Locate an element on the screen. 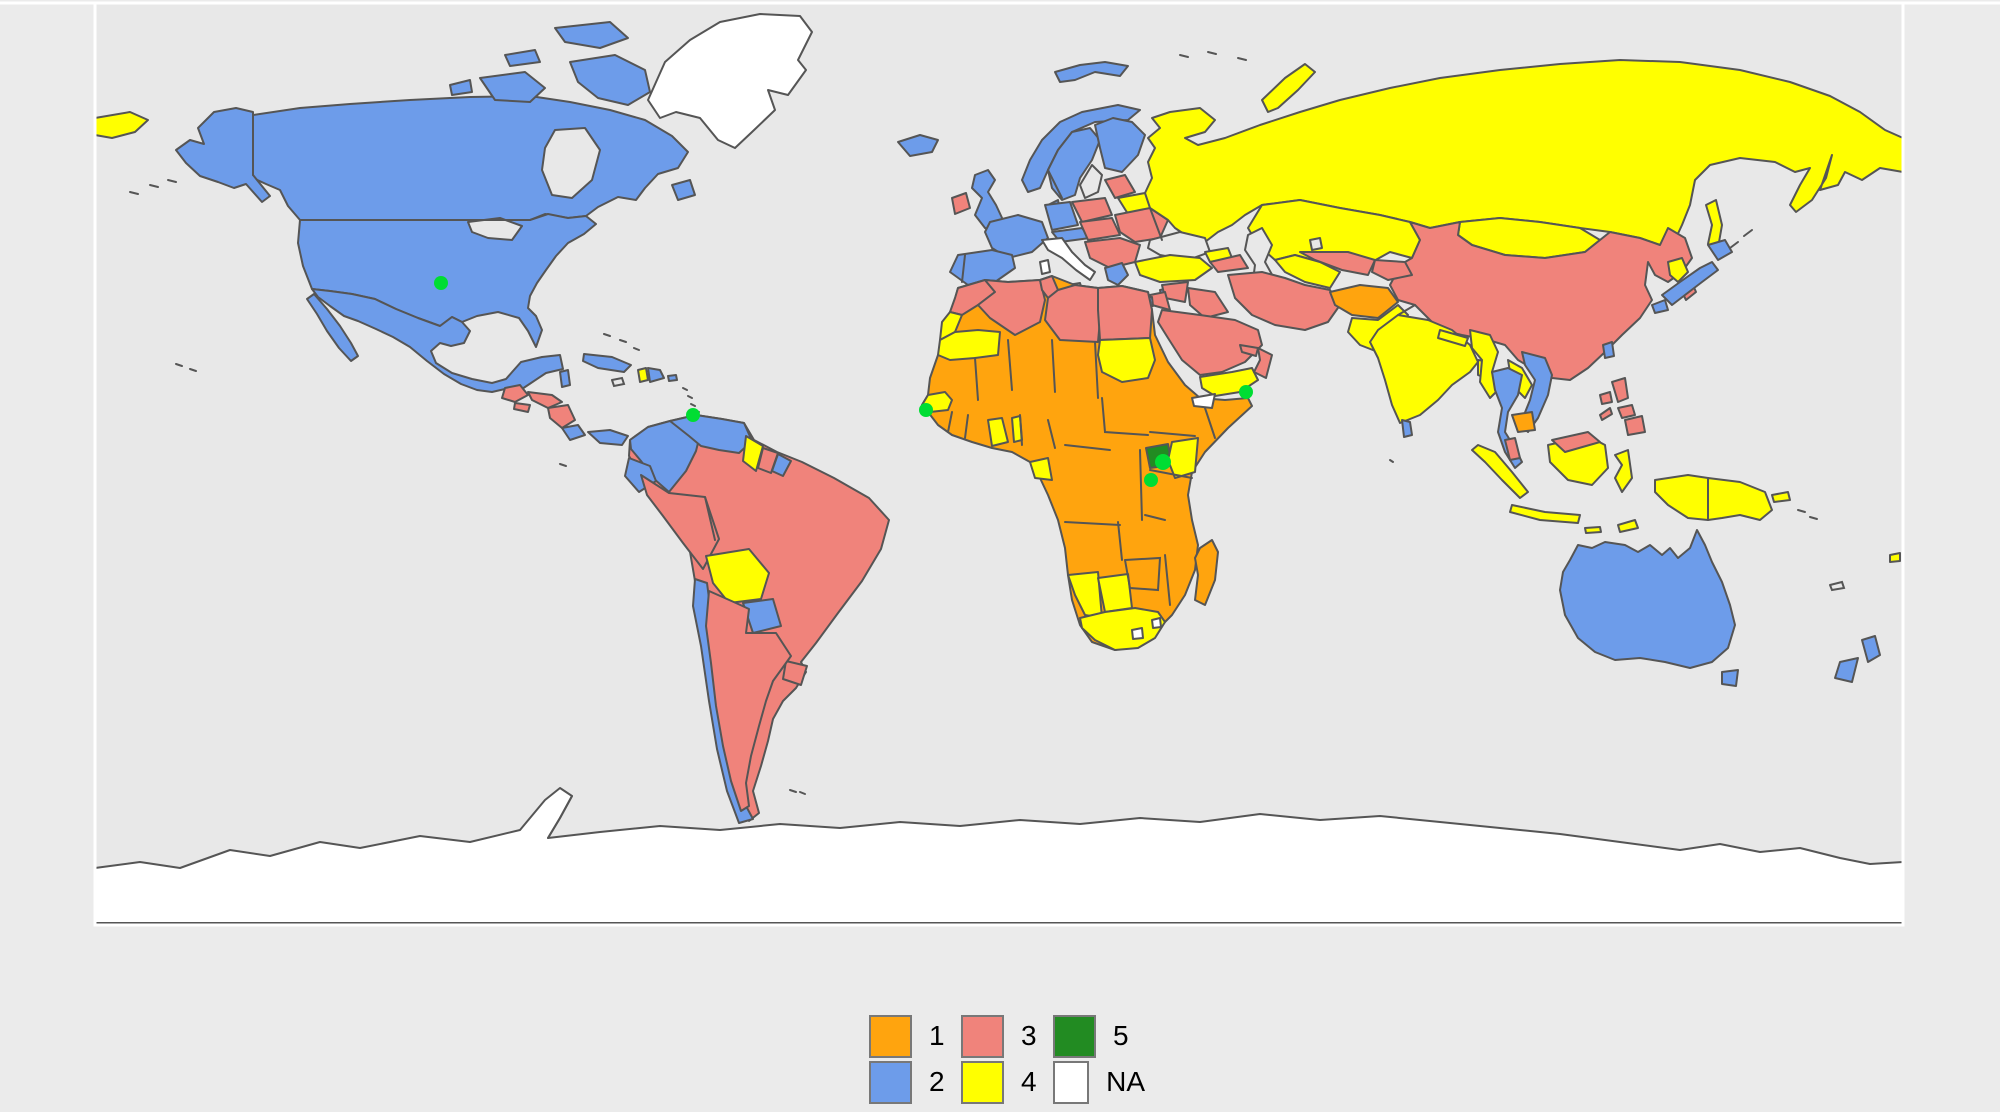  legend-label-3: 3 is located at coordinates (1029, 1035).